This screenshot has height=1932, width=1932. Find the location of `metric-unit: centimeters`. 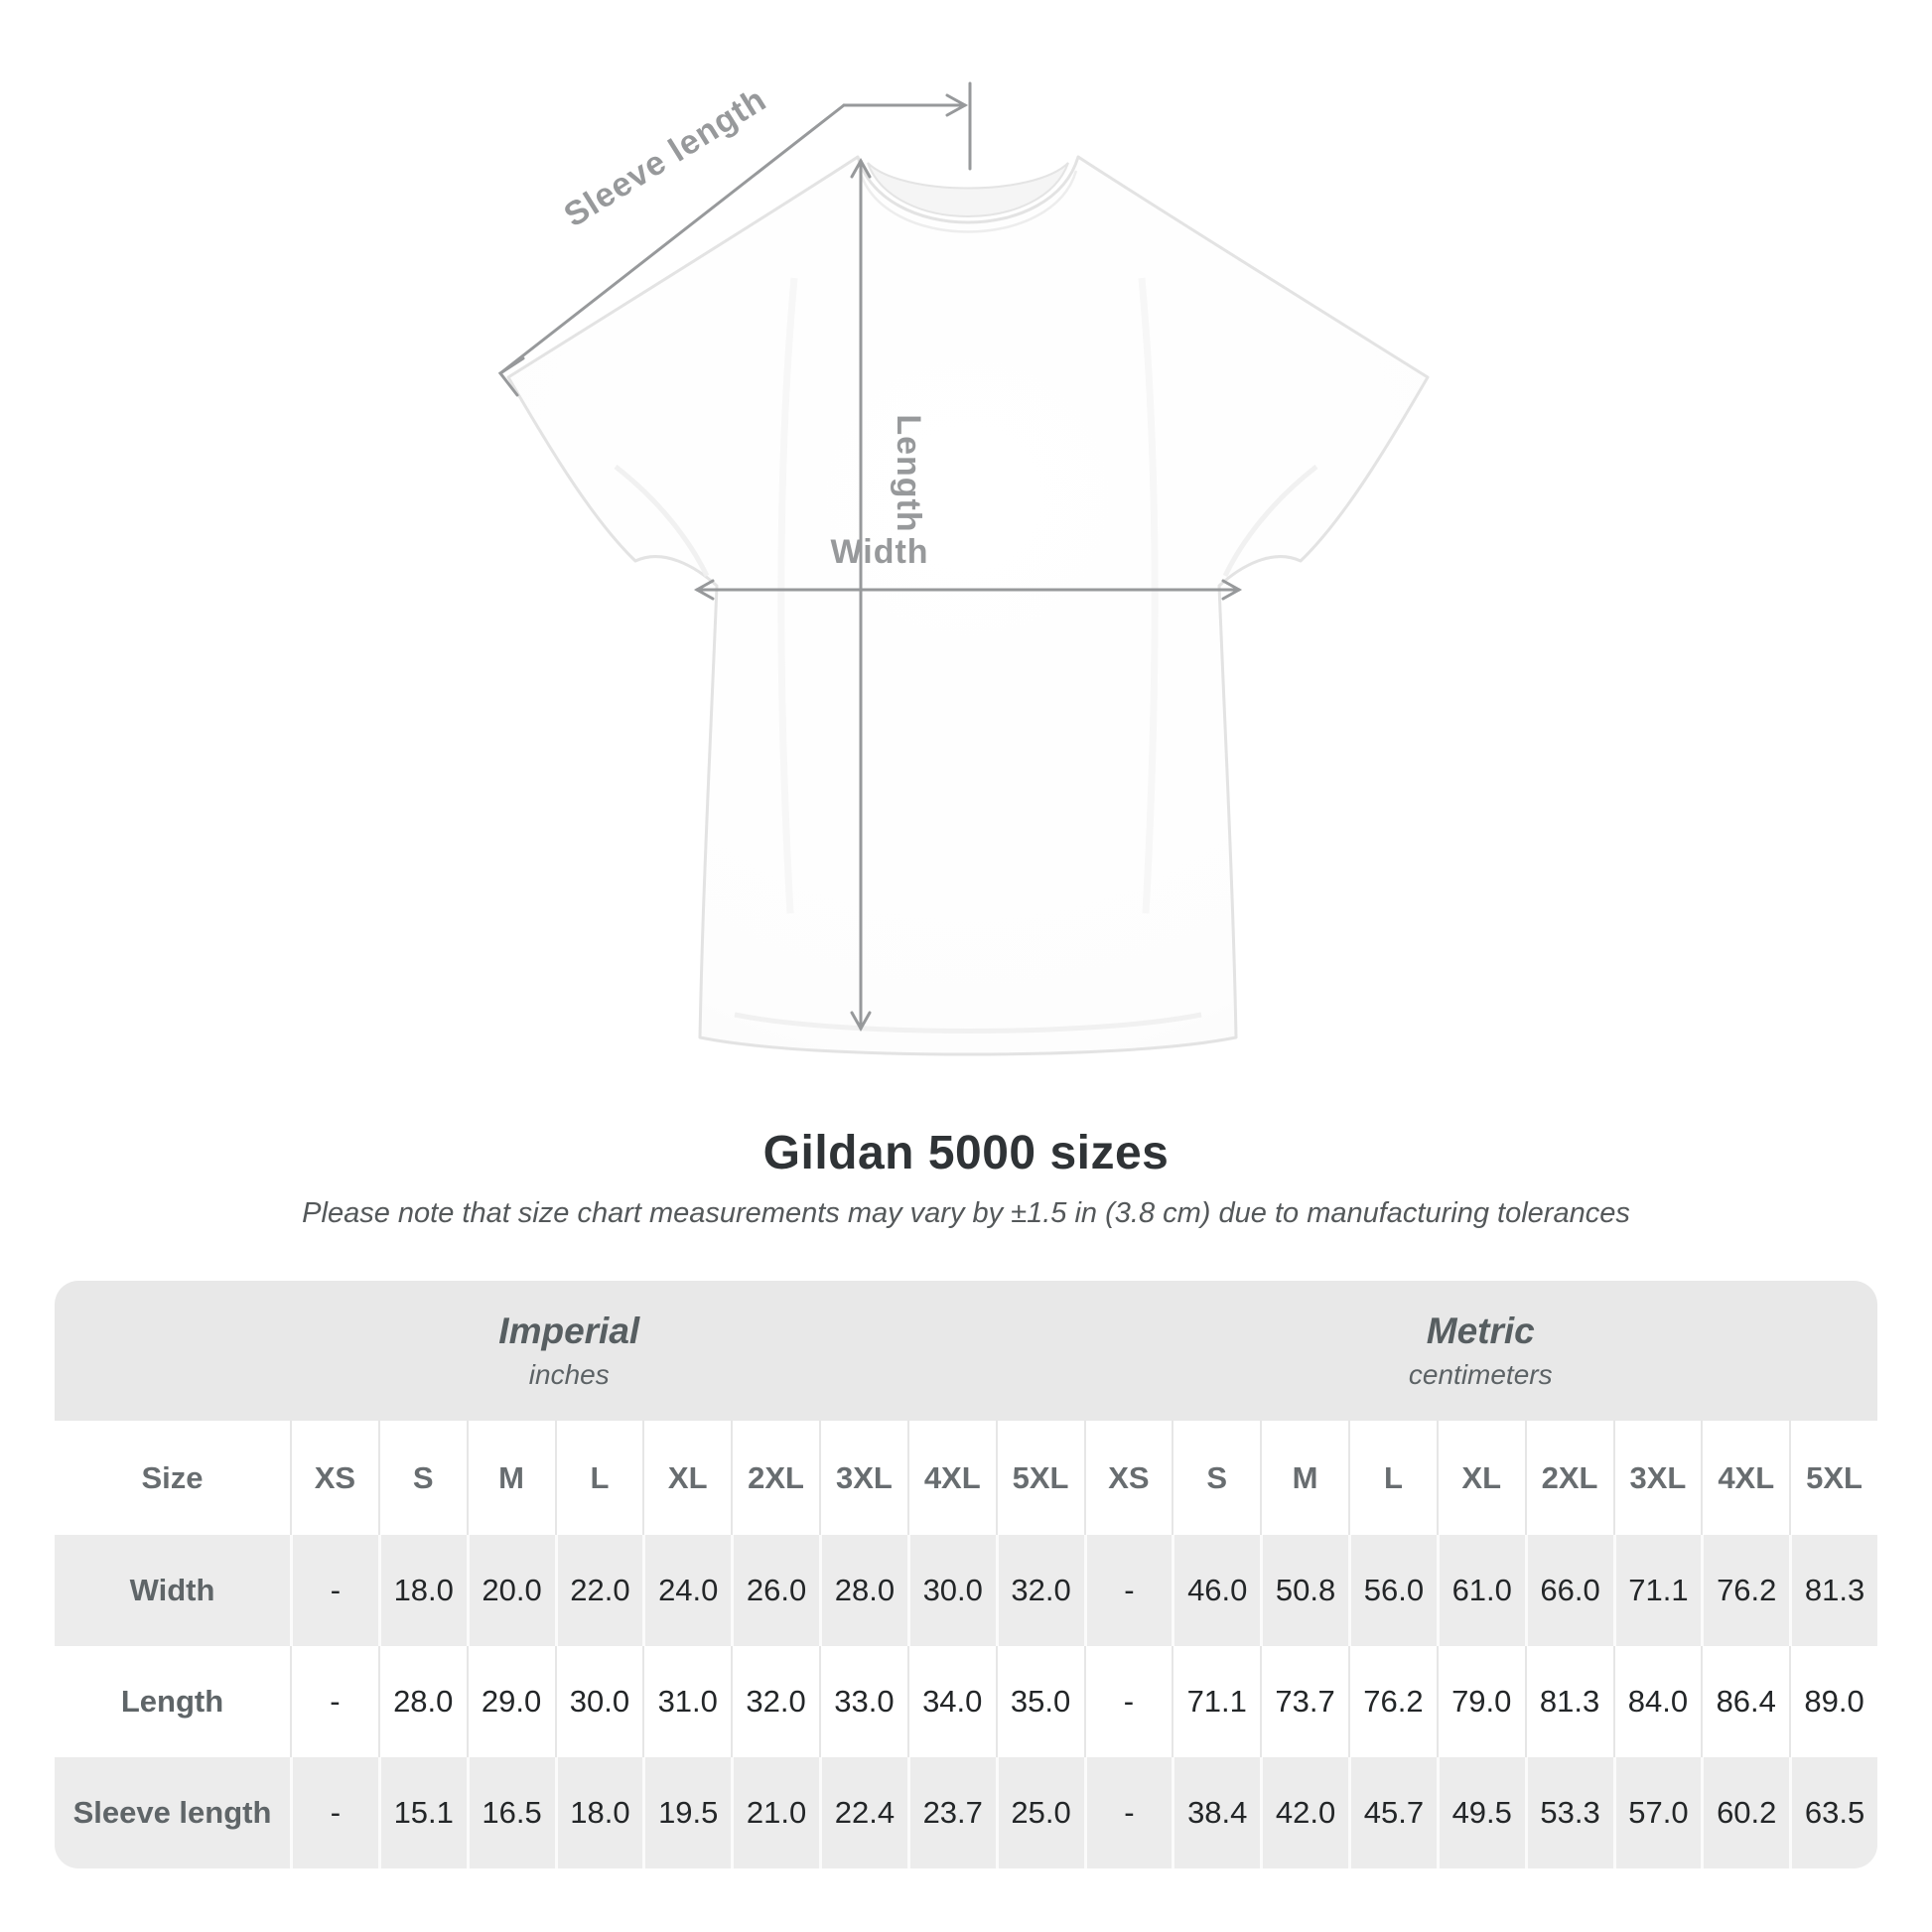

metric-unit: centimeters is located at coordinates (1480, 1374).